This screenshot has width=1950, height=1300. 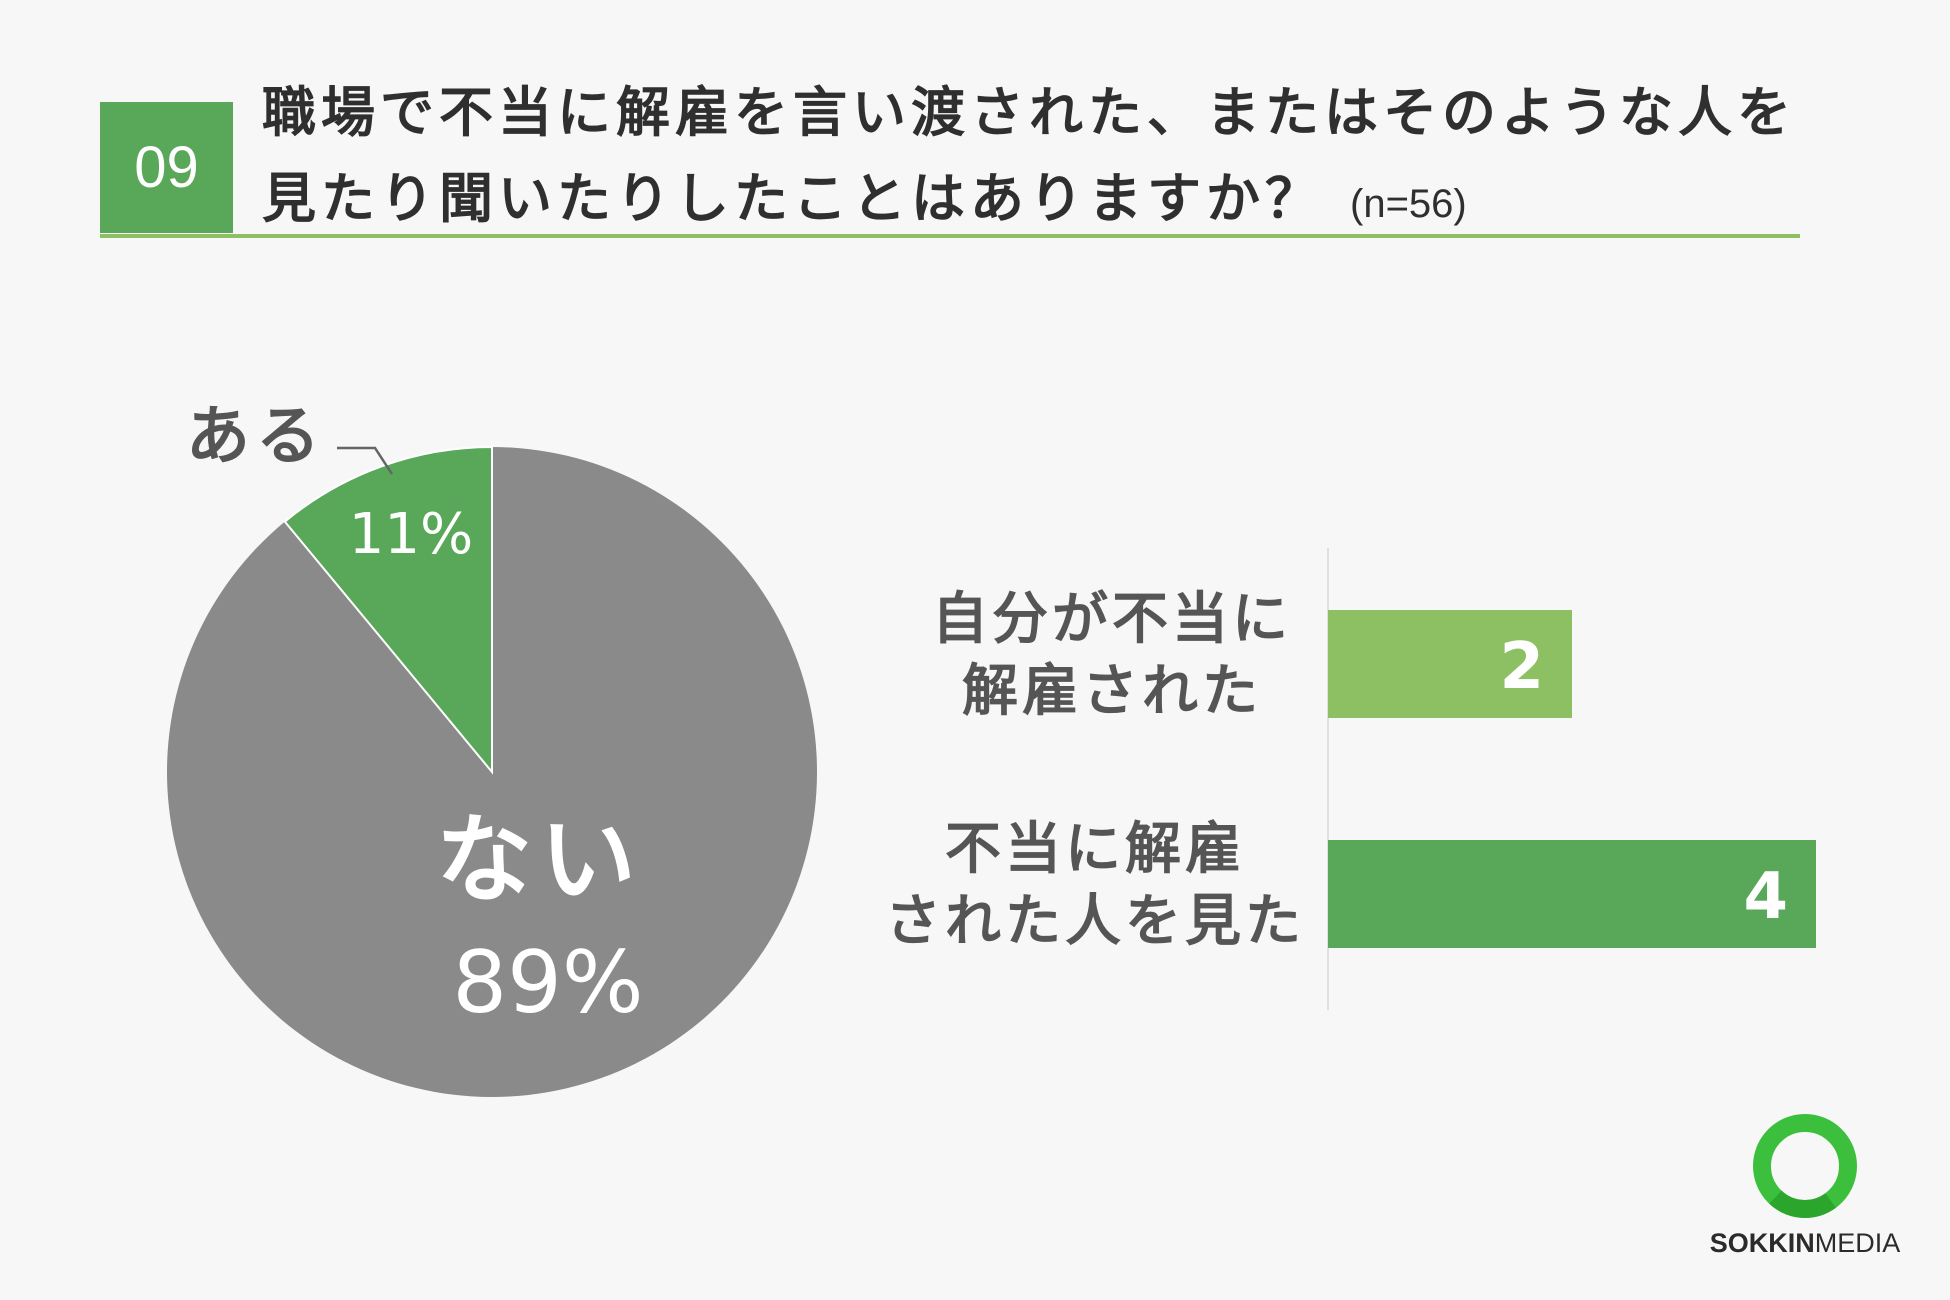 I want to click on title-line-1: 職場で不当に解雇を言い渡された、またはそのような人を, so click(x=1029, y=112).